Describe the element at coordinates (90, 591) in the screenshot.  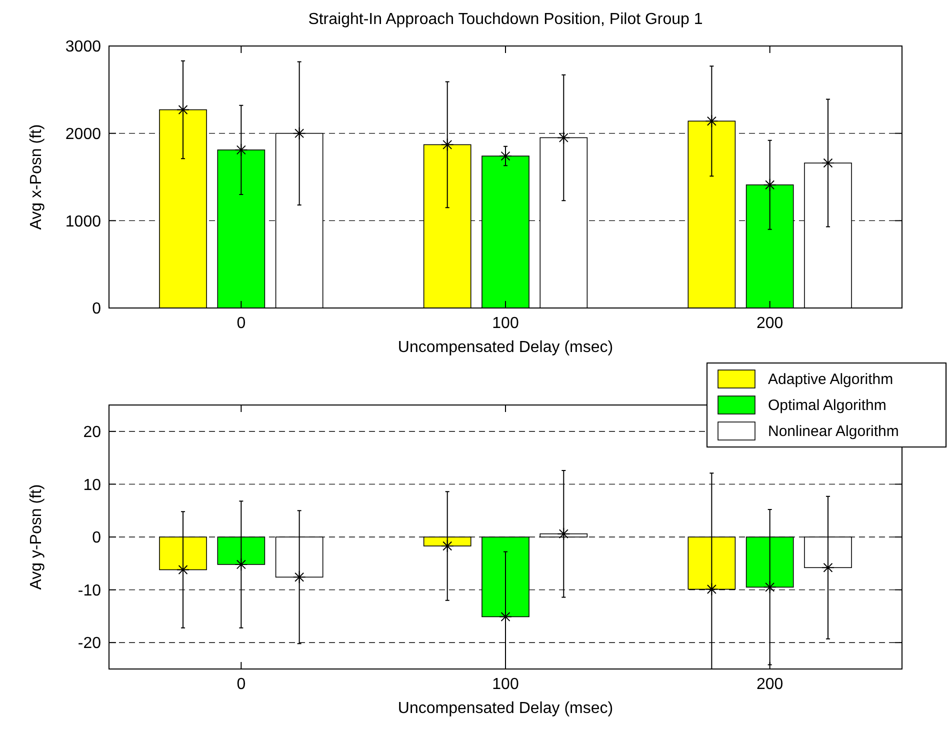
I see `y-tick-label: -10` at that location.